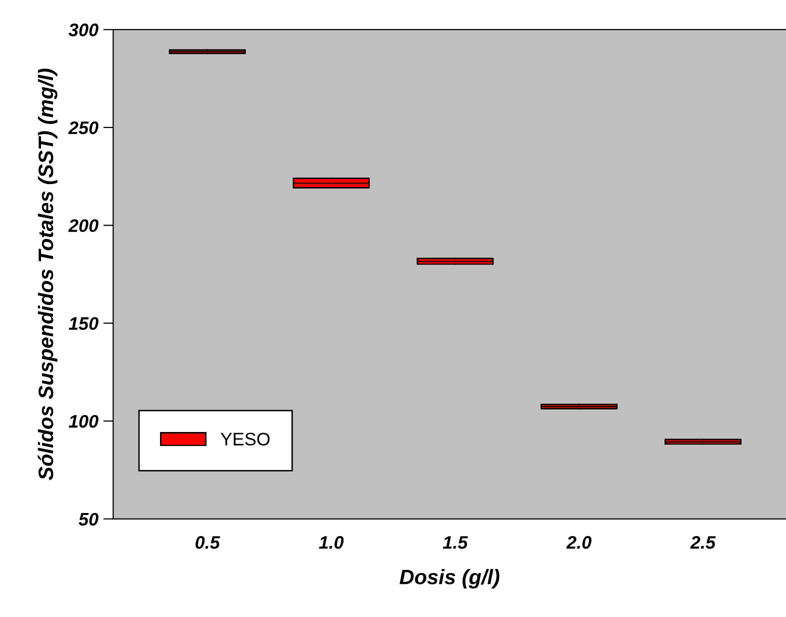  Describe the element at coordinates (88, 519) in the screenshot. I see `y-tick-label: 50` at that location.